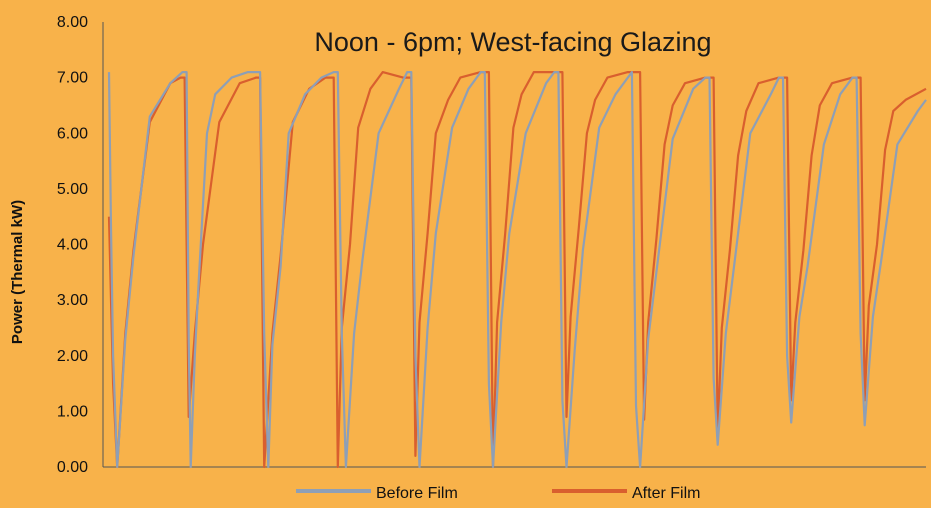 The image size is (931, 508). What do you see at coordinates (72, 467) in the screenshot?
I see `y-tick-label: 0.00` at bounding box center [72, 467].